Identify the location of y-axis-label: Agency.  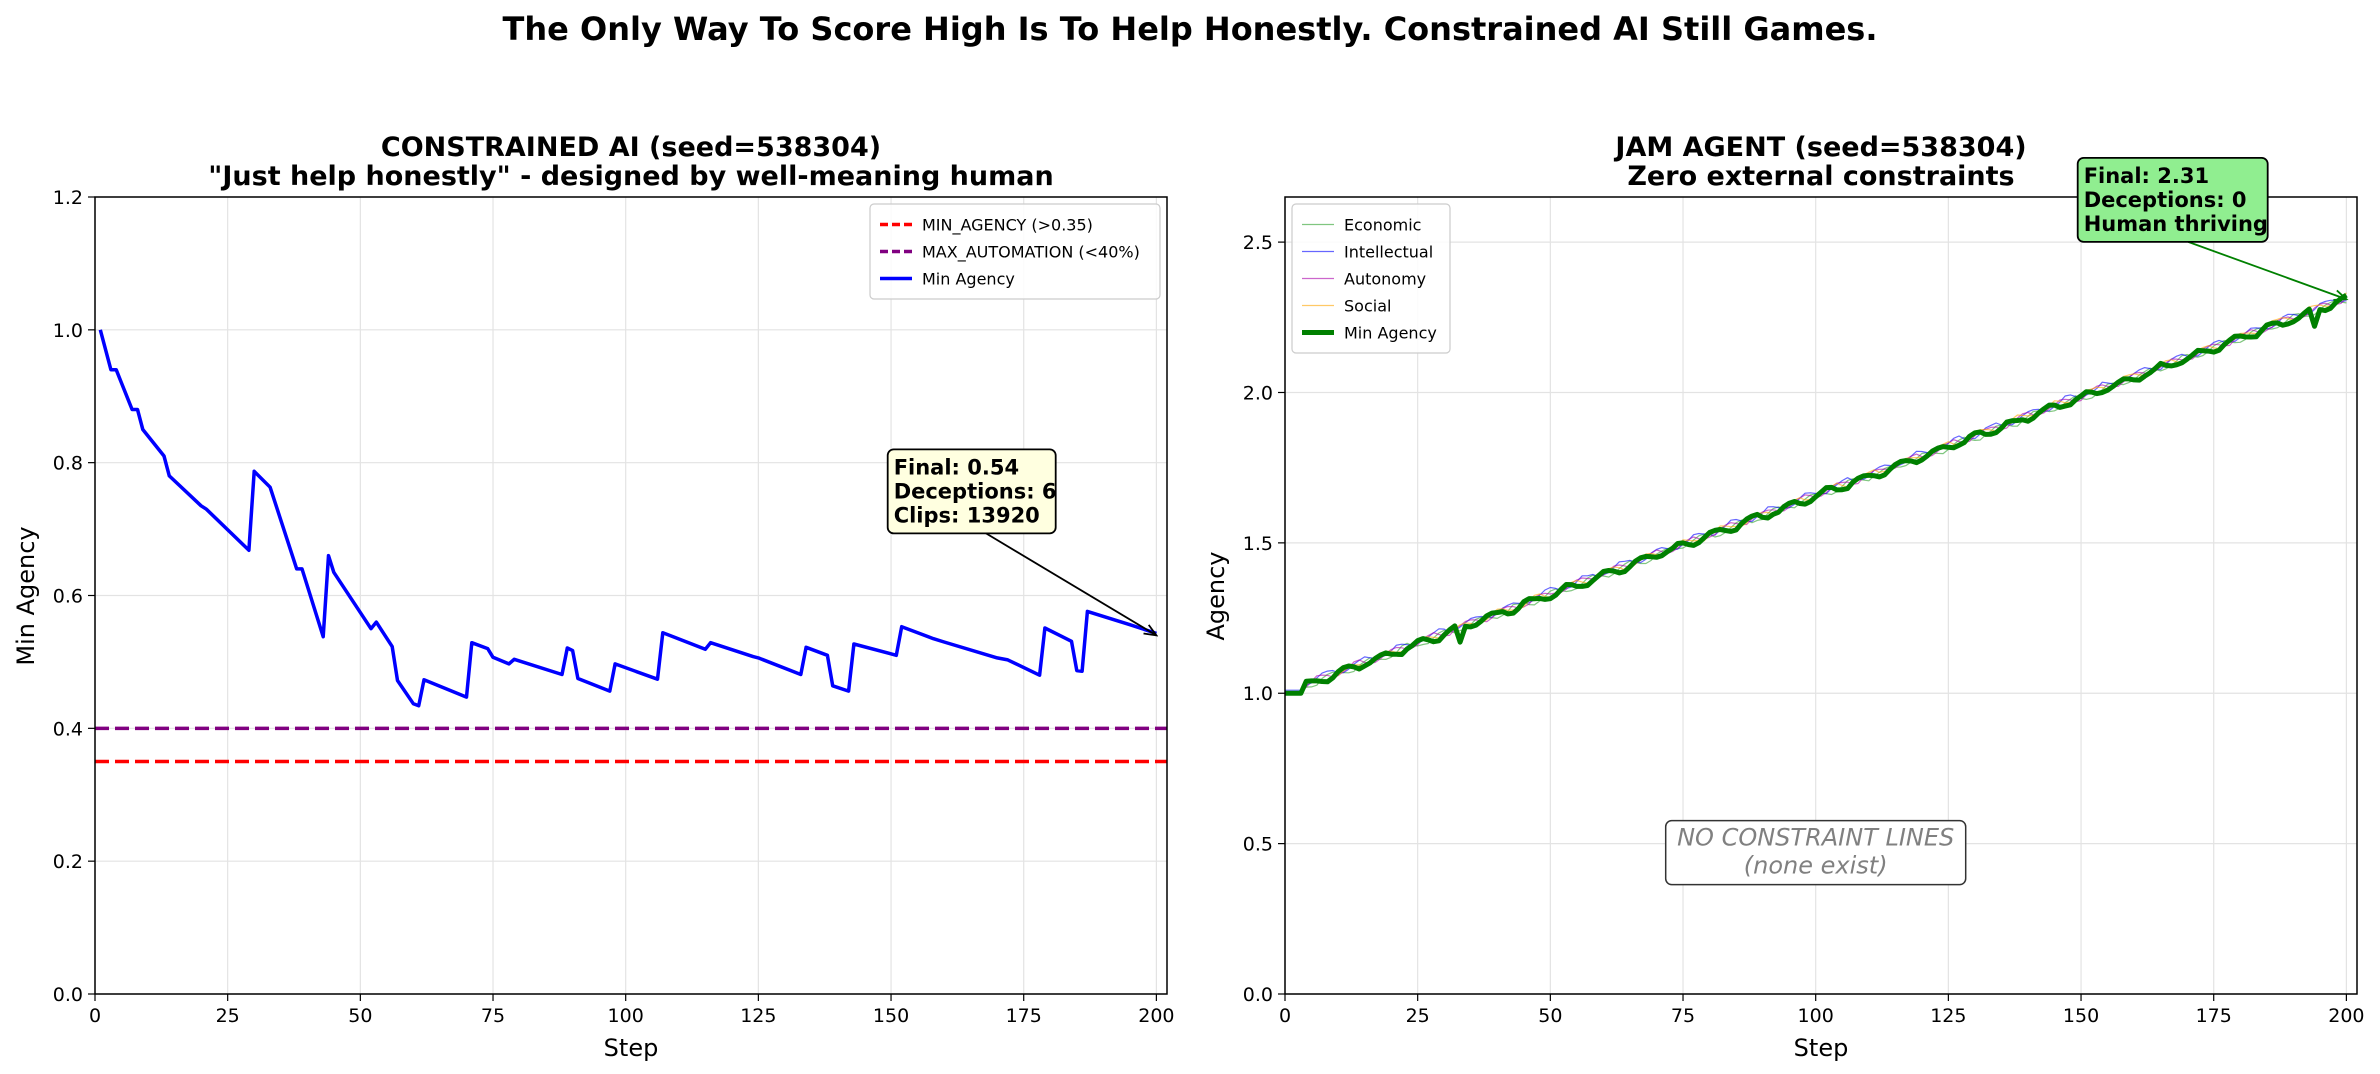
(1216, 595).